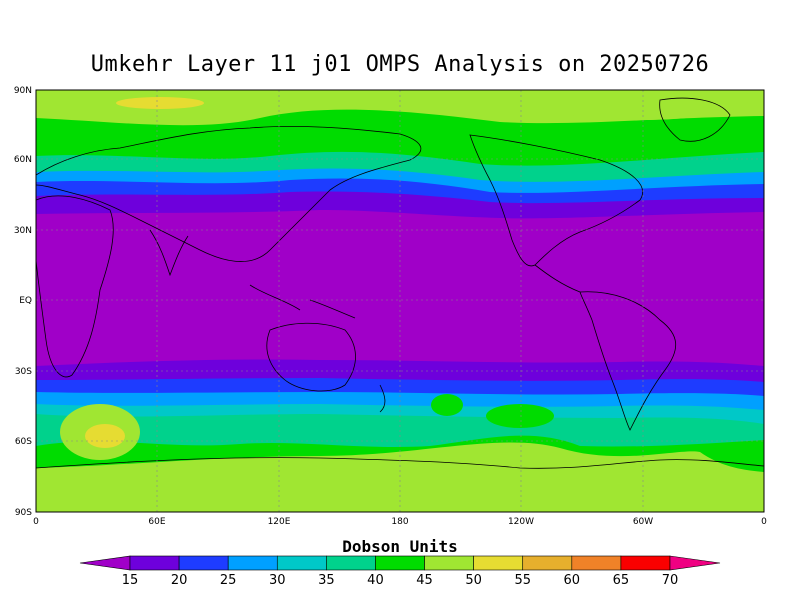 Image resolution: width=800 pixels, height=600 pixels. Describe the element at coordinates (23, 160) in the screenshot. I see `lat-tick-label: 60N` at that location.